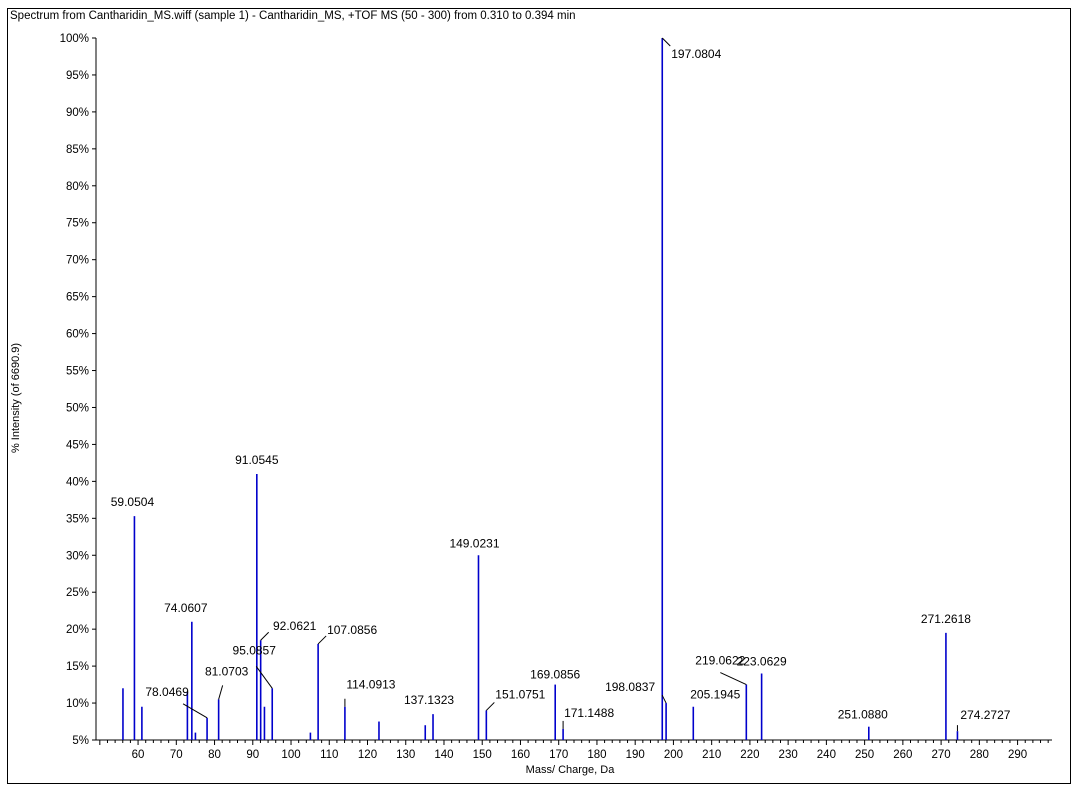 This screenshot has width=1076, height=788. What do you see at coordinates (474, 543) in the screenshot?
I see `peak-label: 149.0231` at bounding box center [474, 543].